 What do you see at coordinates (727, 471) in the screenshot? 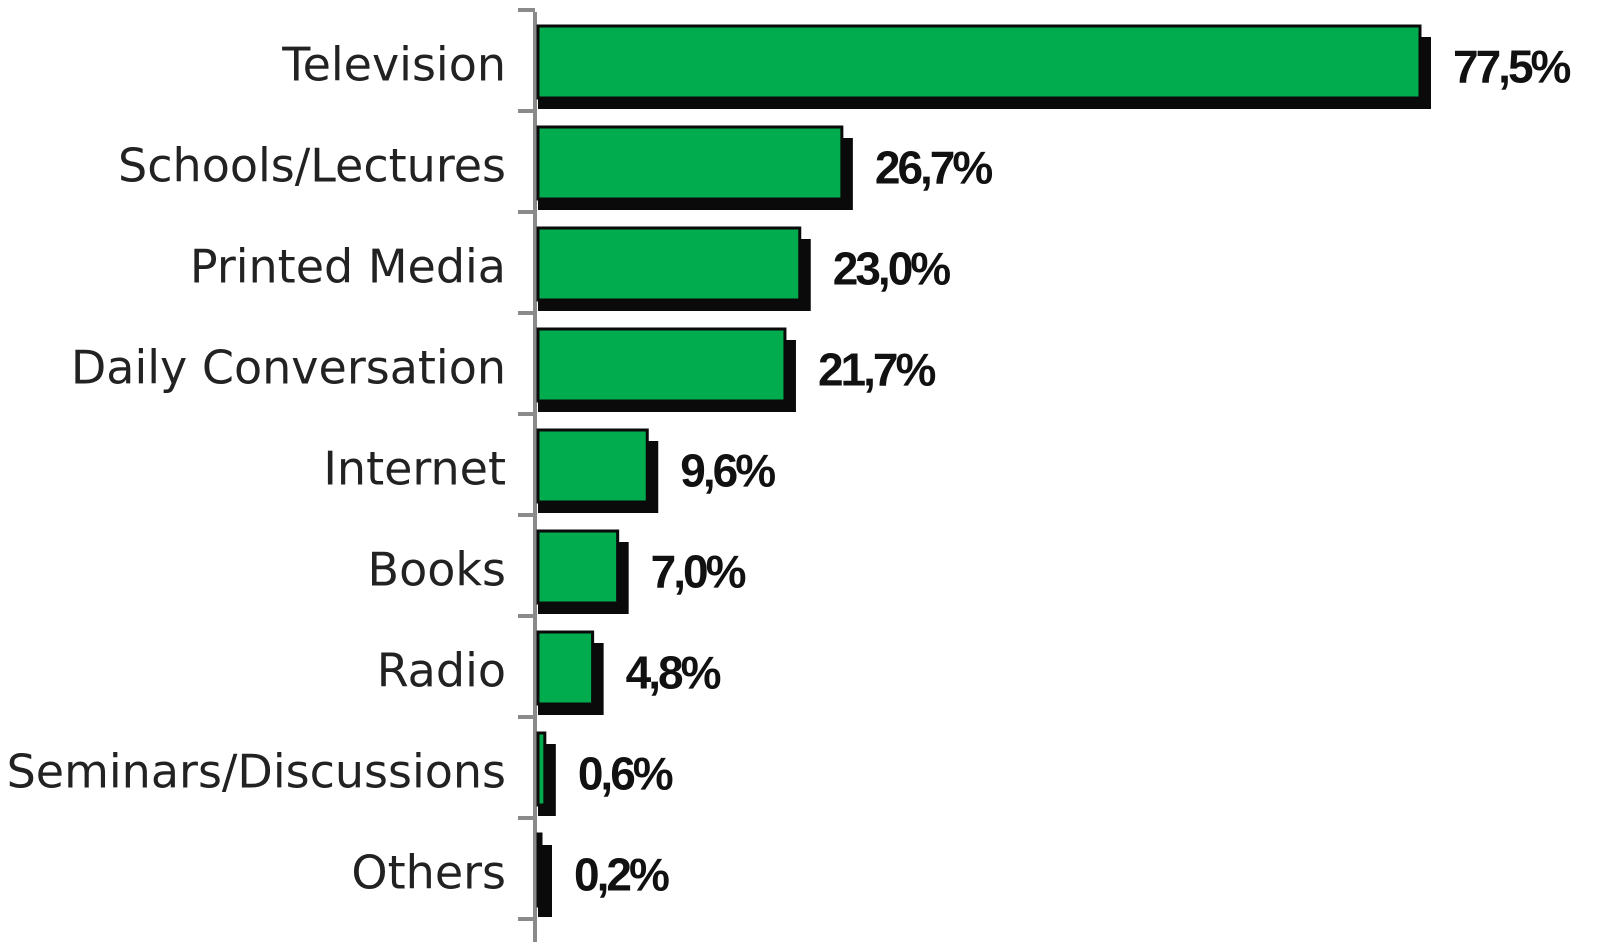
I see `value-label: 9,6%` at bounding box center [727, 471].